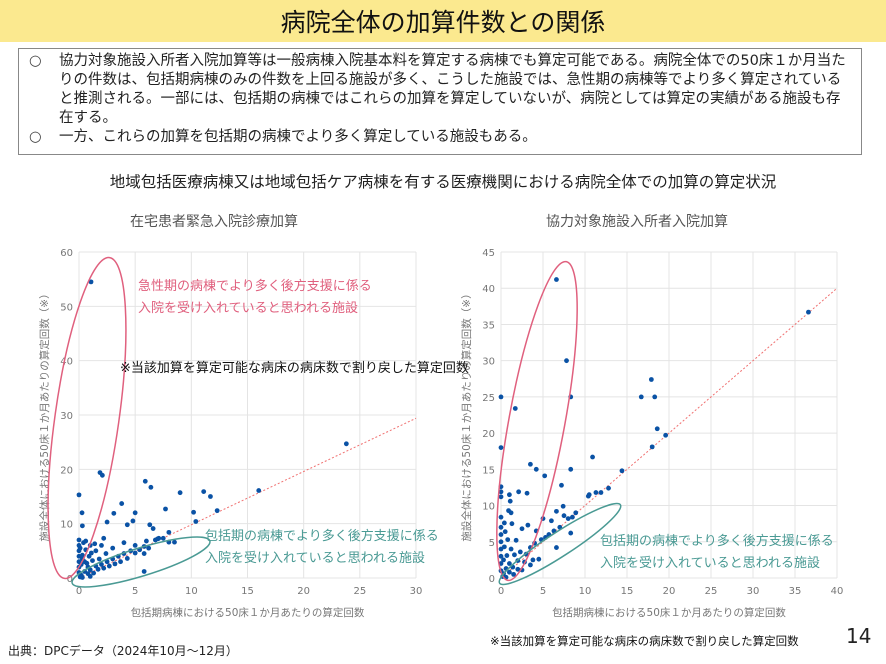 This screenshot has height=664, width=886. I want to click on y-tick-label: 40, so click(488, 289).